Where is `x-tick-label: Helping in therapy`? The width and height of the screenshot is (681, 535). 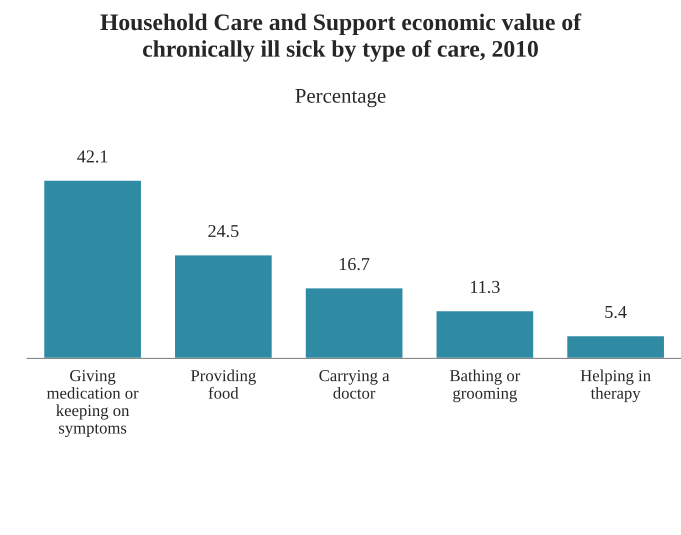 x-tick-label: Helping in therapy is located at coordinates (615, 386).